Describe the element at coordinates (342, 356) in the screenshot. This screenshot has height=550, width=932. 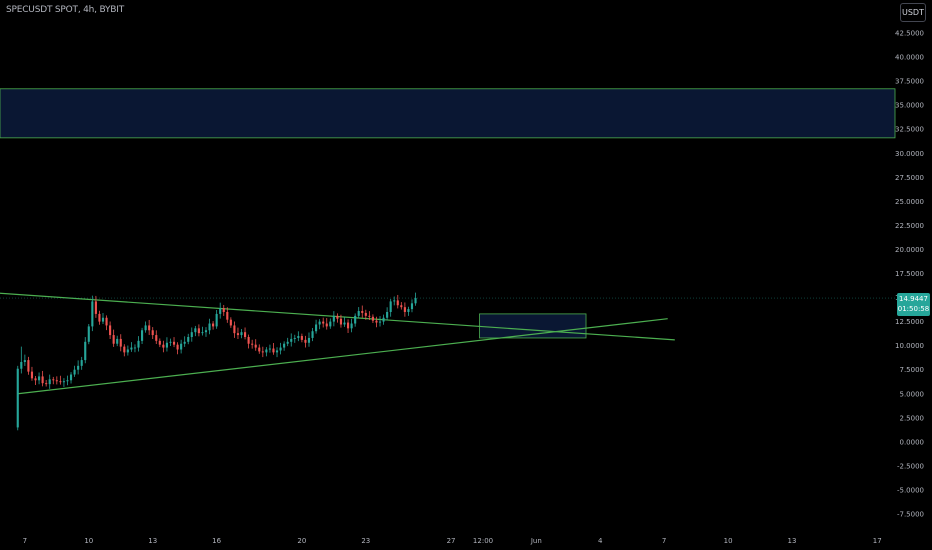
I see `ascending-trendline` at that location.